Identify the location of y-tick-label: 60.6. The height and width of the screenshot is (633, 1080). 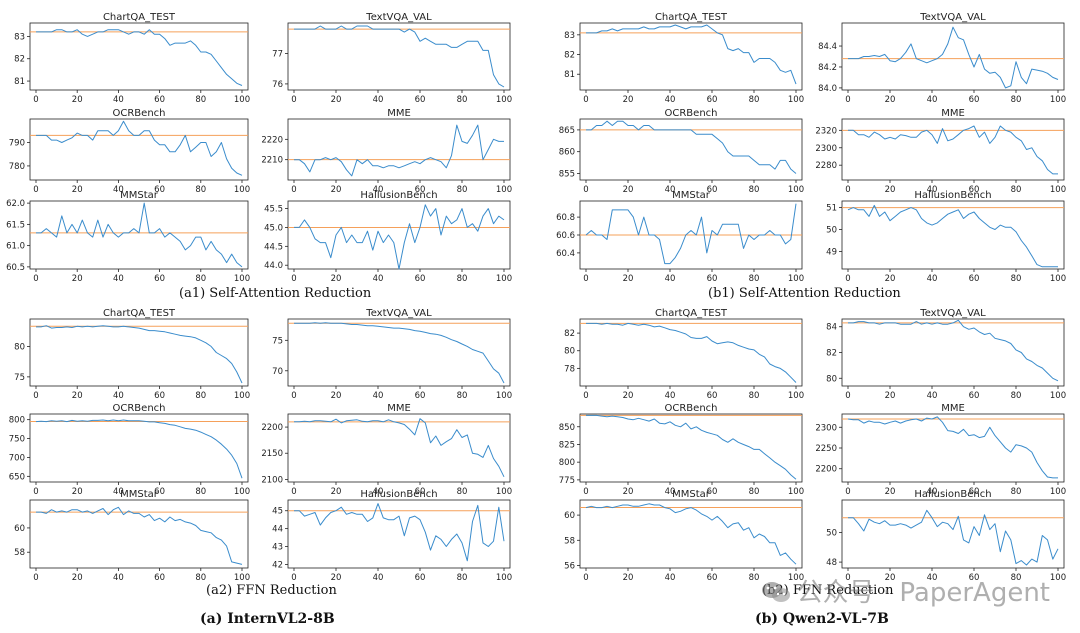
(565, 236).